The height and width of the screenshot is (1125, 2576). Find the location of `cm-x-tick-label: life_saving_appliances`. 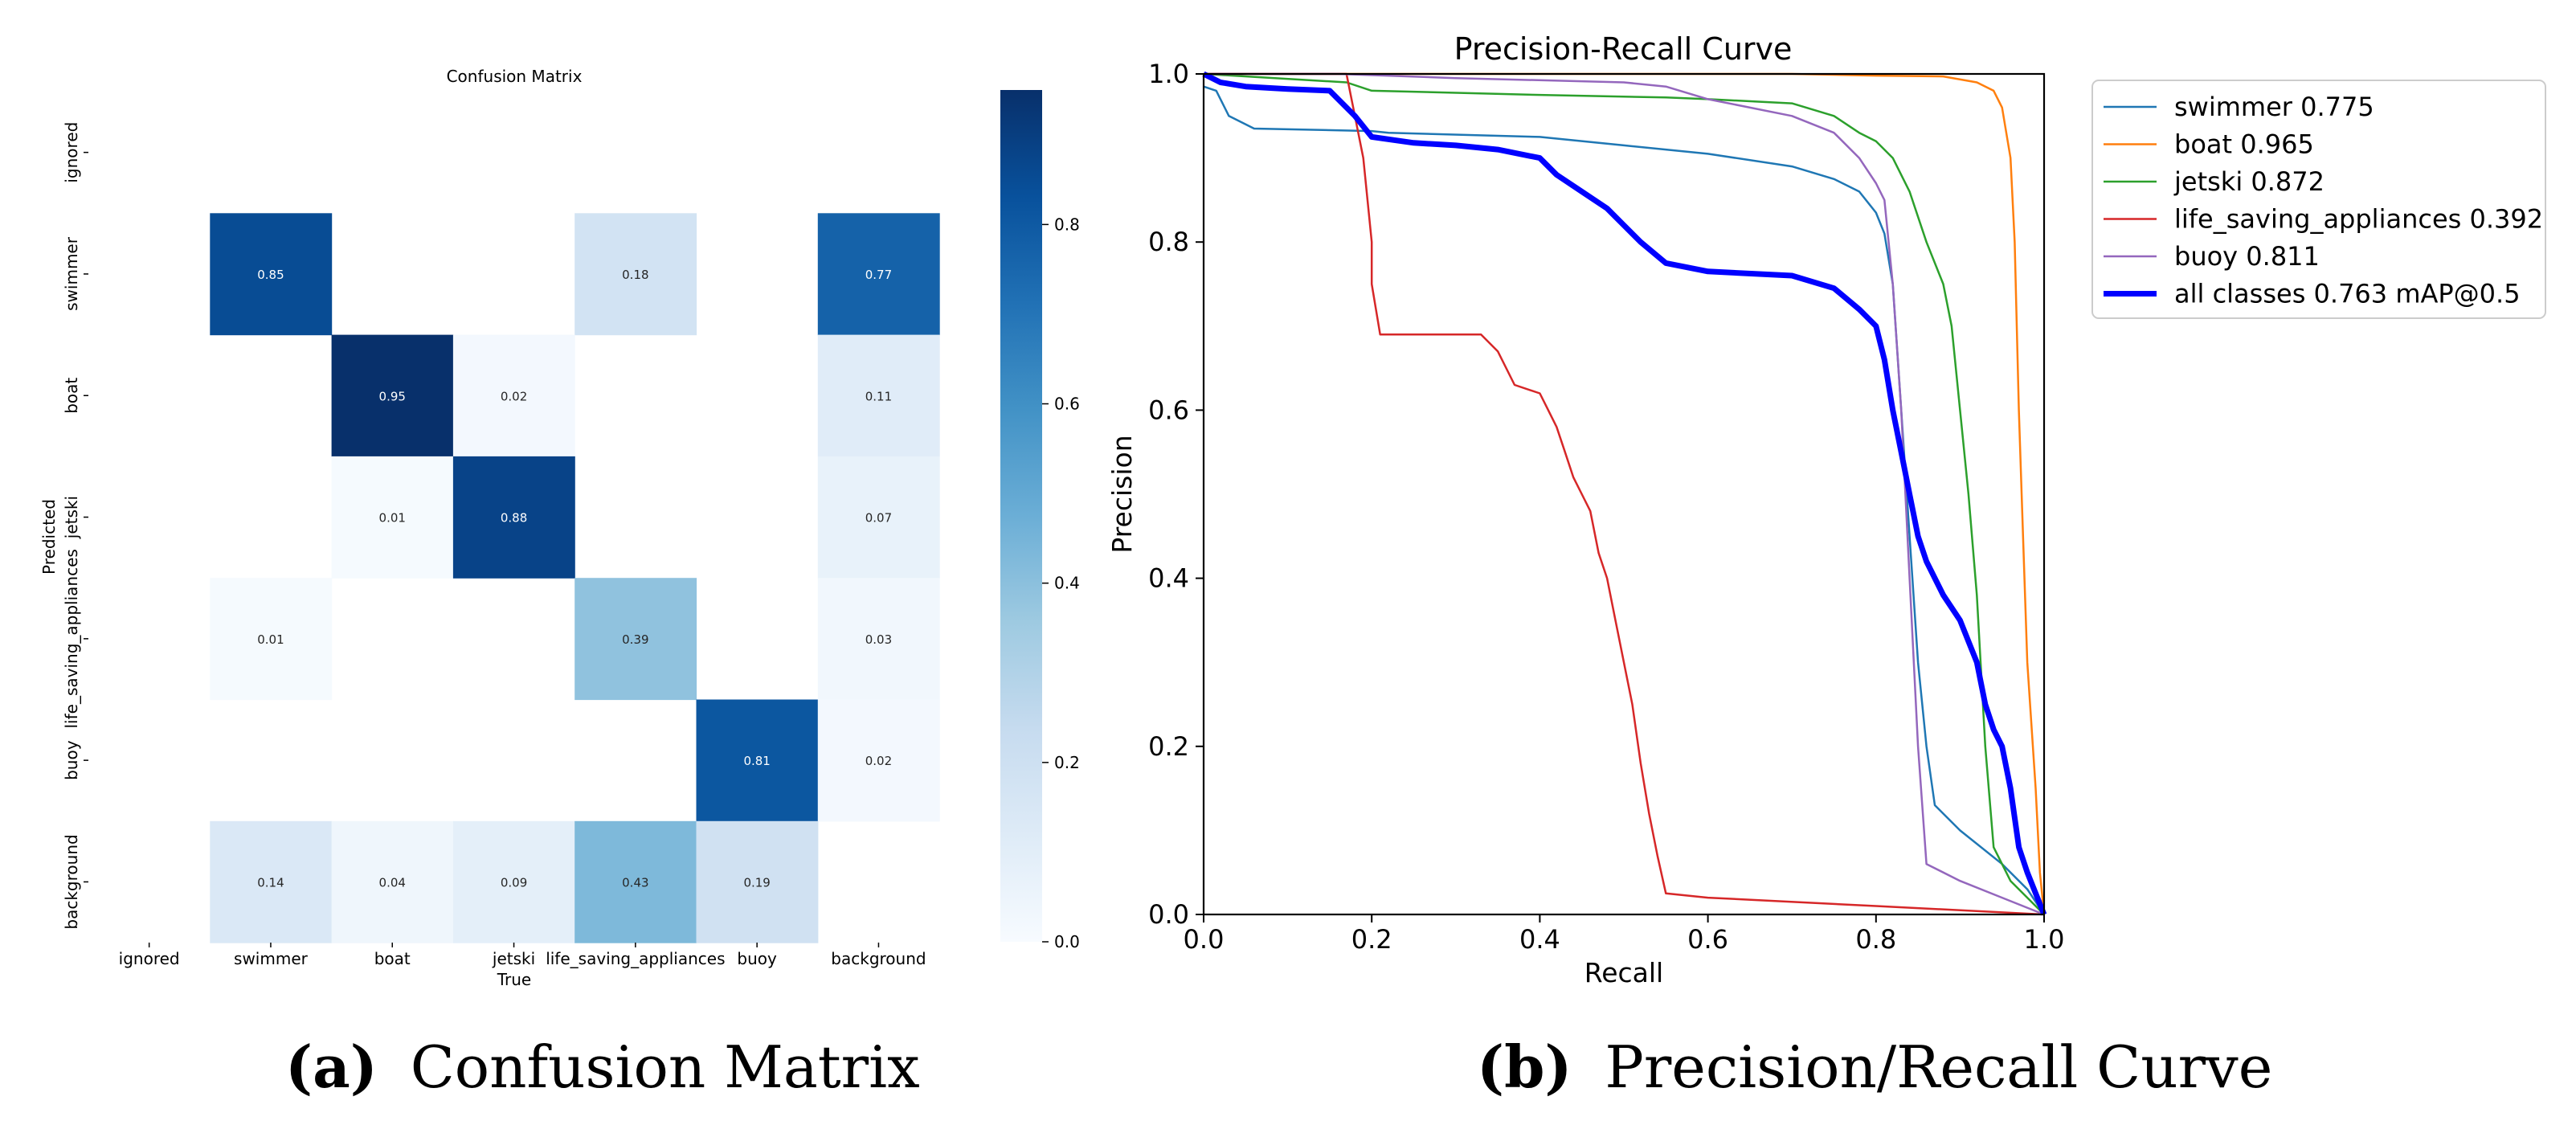

cm-x-tick-label: life_saving_appliances is located at coordinates (635, 958).